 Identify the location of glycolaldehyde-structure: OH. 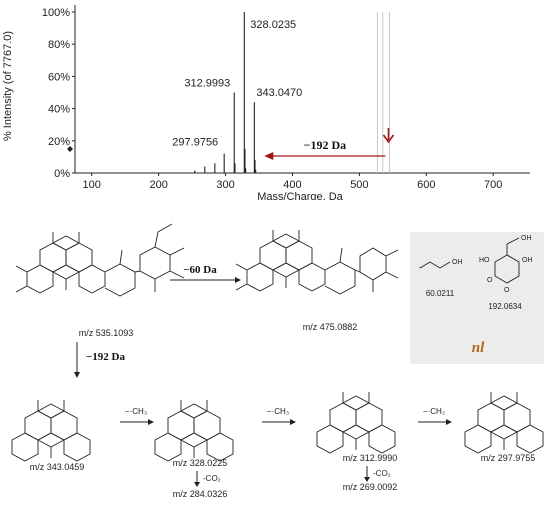
(441, 264).